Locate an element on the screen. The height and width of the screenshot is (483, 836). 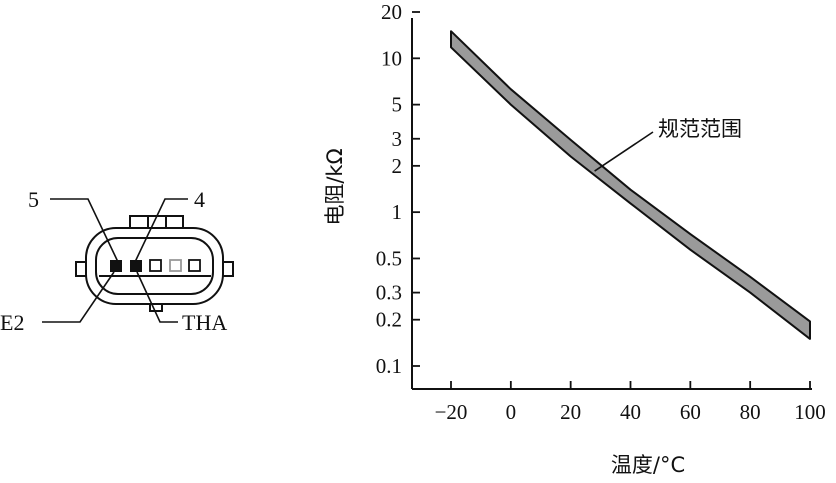
x-tick-label: 20 is located at coordinates (570, 412).